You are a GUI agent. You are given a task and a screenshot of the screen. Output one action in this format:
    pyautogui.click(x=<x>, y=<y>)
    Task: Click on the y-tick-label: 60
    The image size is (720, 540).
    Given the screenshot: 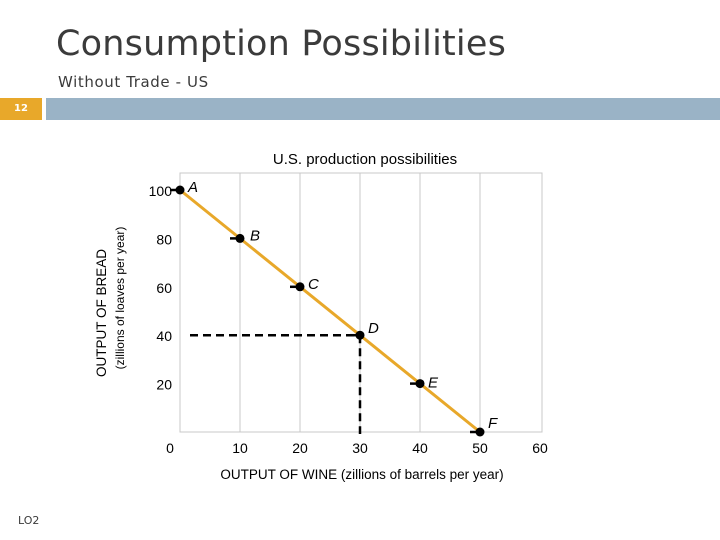 What is the action you would take?
    pyautogui.click(x=164, y=288)
    